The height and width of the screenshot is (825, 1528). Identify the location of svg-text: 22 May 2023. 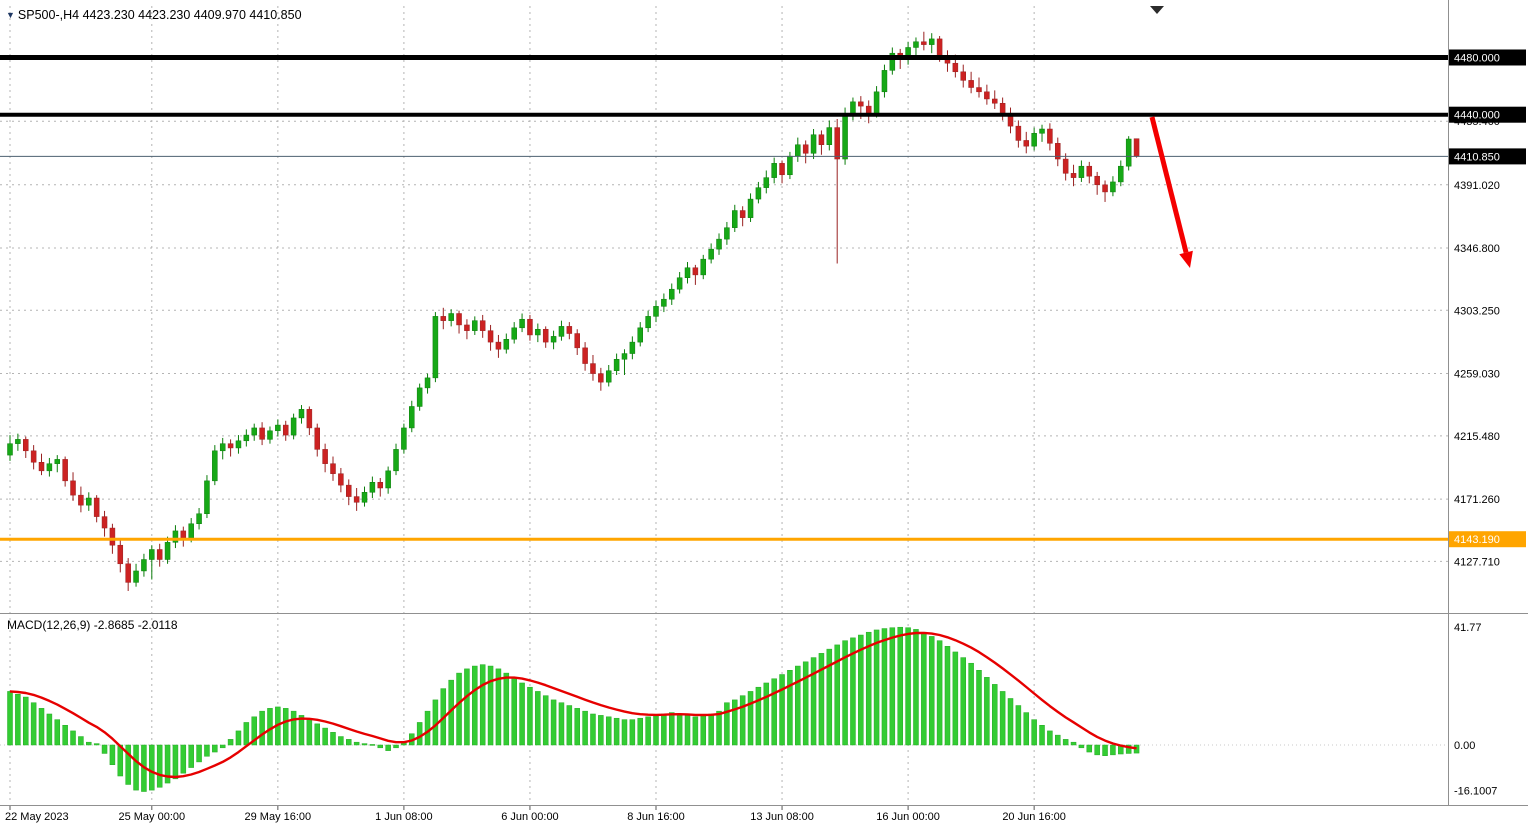
(37, 817).